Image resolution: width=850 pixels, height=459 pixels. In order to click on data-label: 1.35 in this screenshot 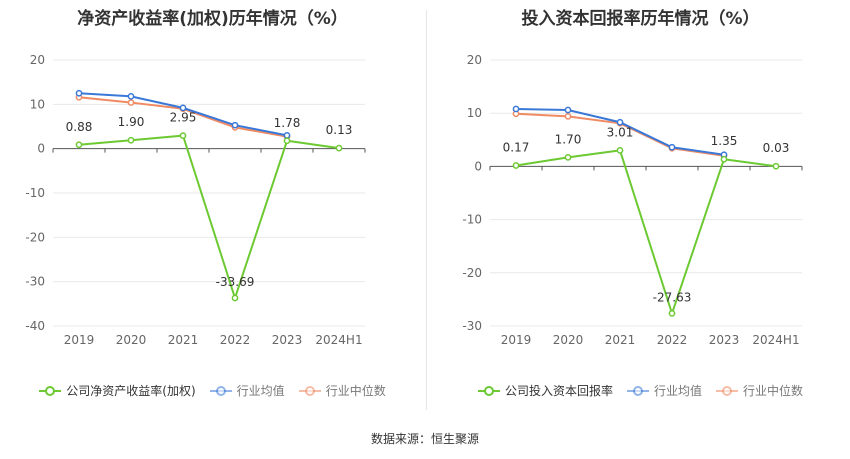, I will do `click(724, 141)`.